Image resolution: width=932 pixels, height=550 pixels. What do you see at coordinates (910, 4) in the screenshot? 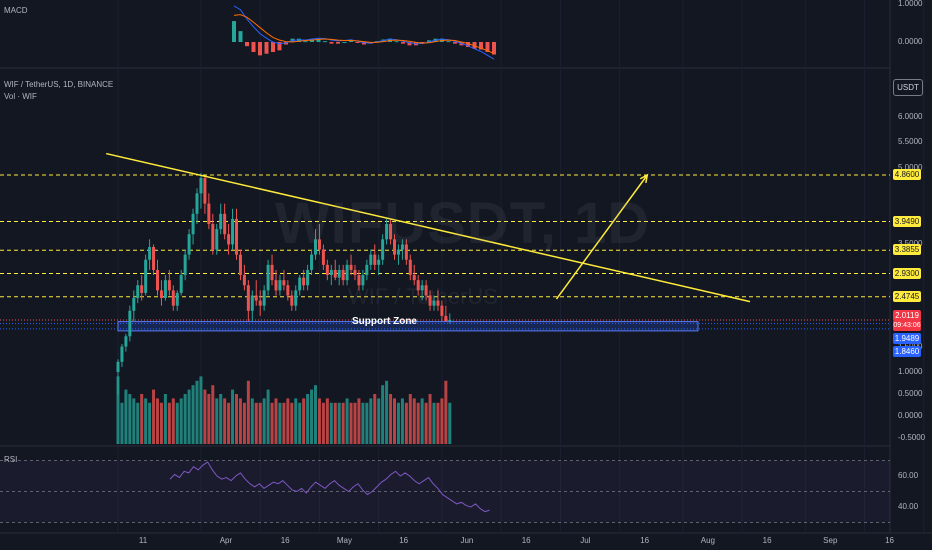
I see `macd-axis-label: 1.0000` at bounding box center [910, 4].